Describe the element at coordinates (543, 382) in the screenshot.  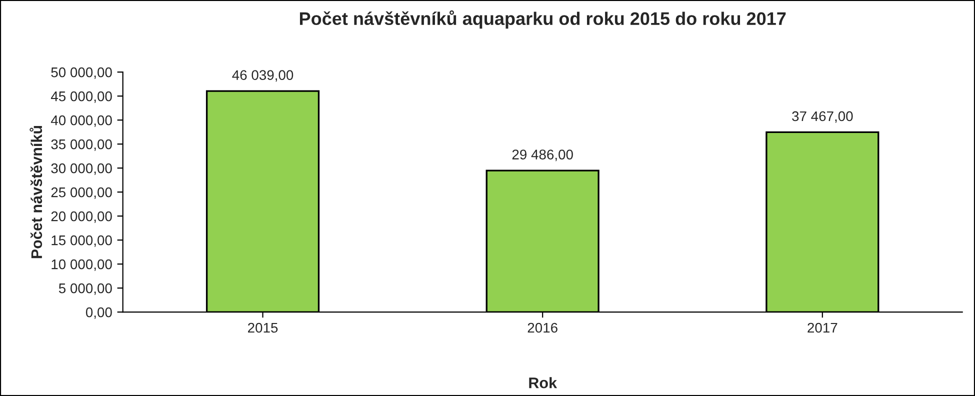
I see `x-axis-title: Rok` at that location.